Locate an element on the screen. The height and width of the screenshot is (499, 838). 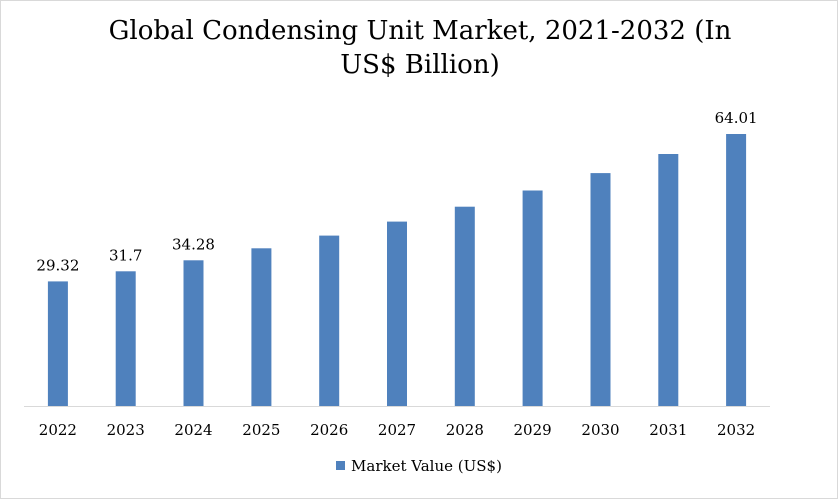
chart-legend: Market Value (US$) is located at coordinates (419, 466).